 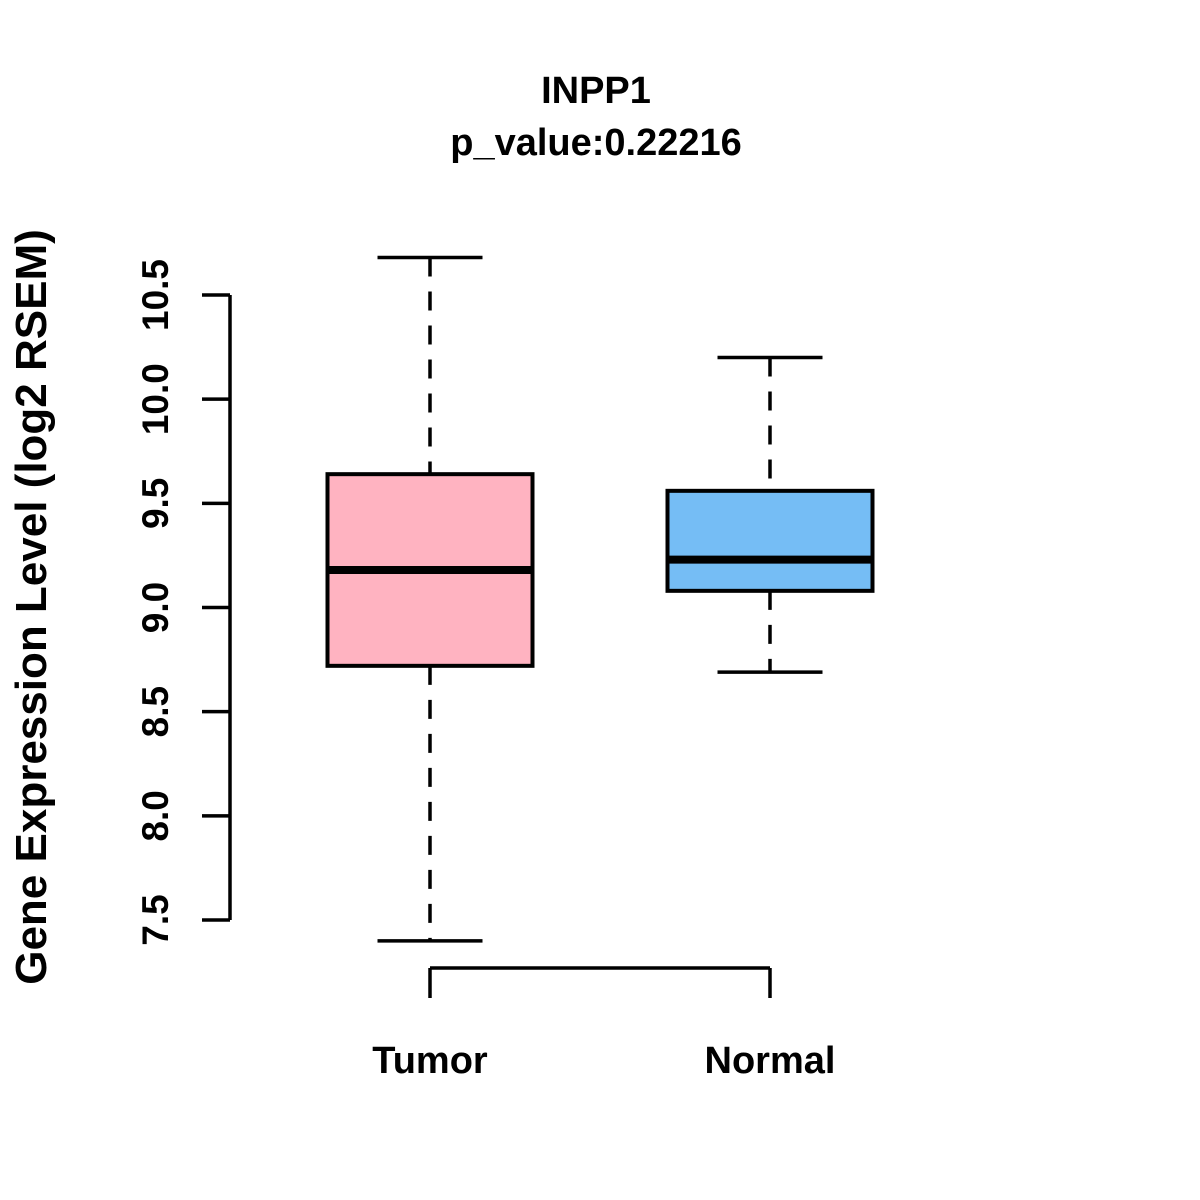 I want to click on x-axis-category-label: Tumor, so click(x=430, y=1061).